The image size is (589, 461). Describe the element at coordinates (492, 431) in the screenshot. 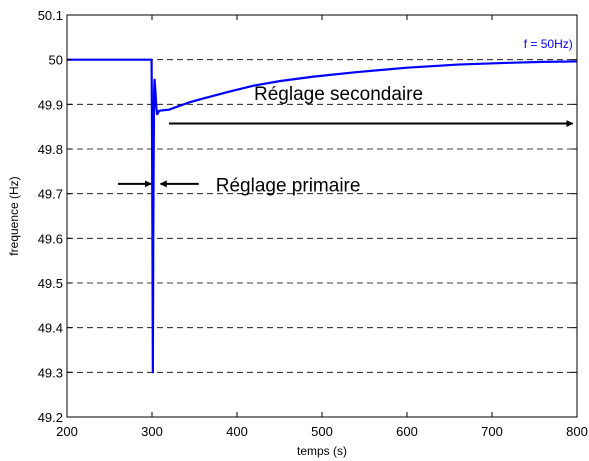

I see `x-tick-label: 700` at that location.